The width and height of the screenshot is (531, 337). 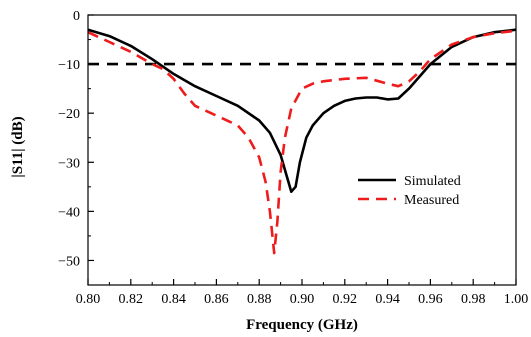 What do you see at coordinates (432, 181) in the screenshot?
I see `legend-label-simulated: Simulated` at bounding box center [432, 181].